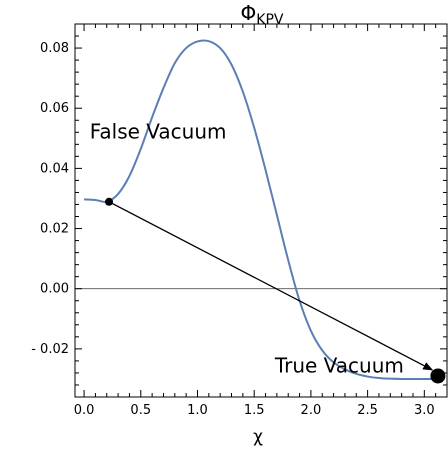 The width and height of the screenshot is (448, 450). I want to click on y-tick-label: 0.00, so click(54, 289).